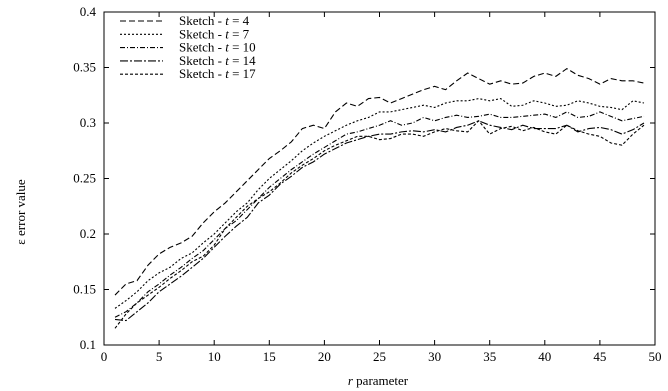 This screenshot has height=391, width=668. Describe the element at coordinates (88, 344) in the screenshot. I see `y-tick-label: 0.1` at that location.